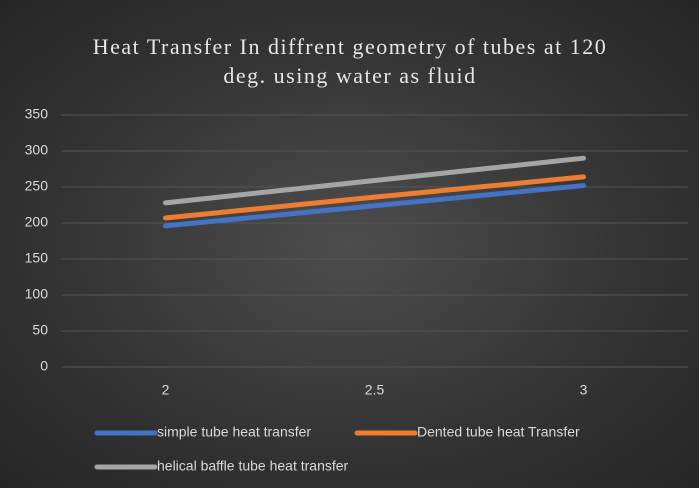 The image size is (699, 488). I want to click on legend-label: Dented tube heat Transfer, so click(498, 432).